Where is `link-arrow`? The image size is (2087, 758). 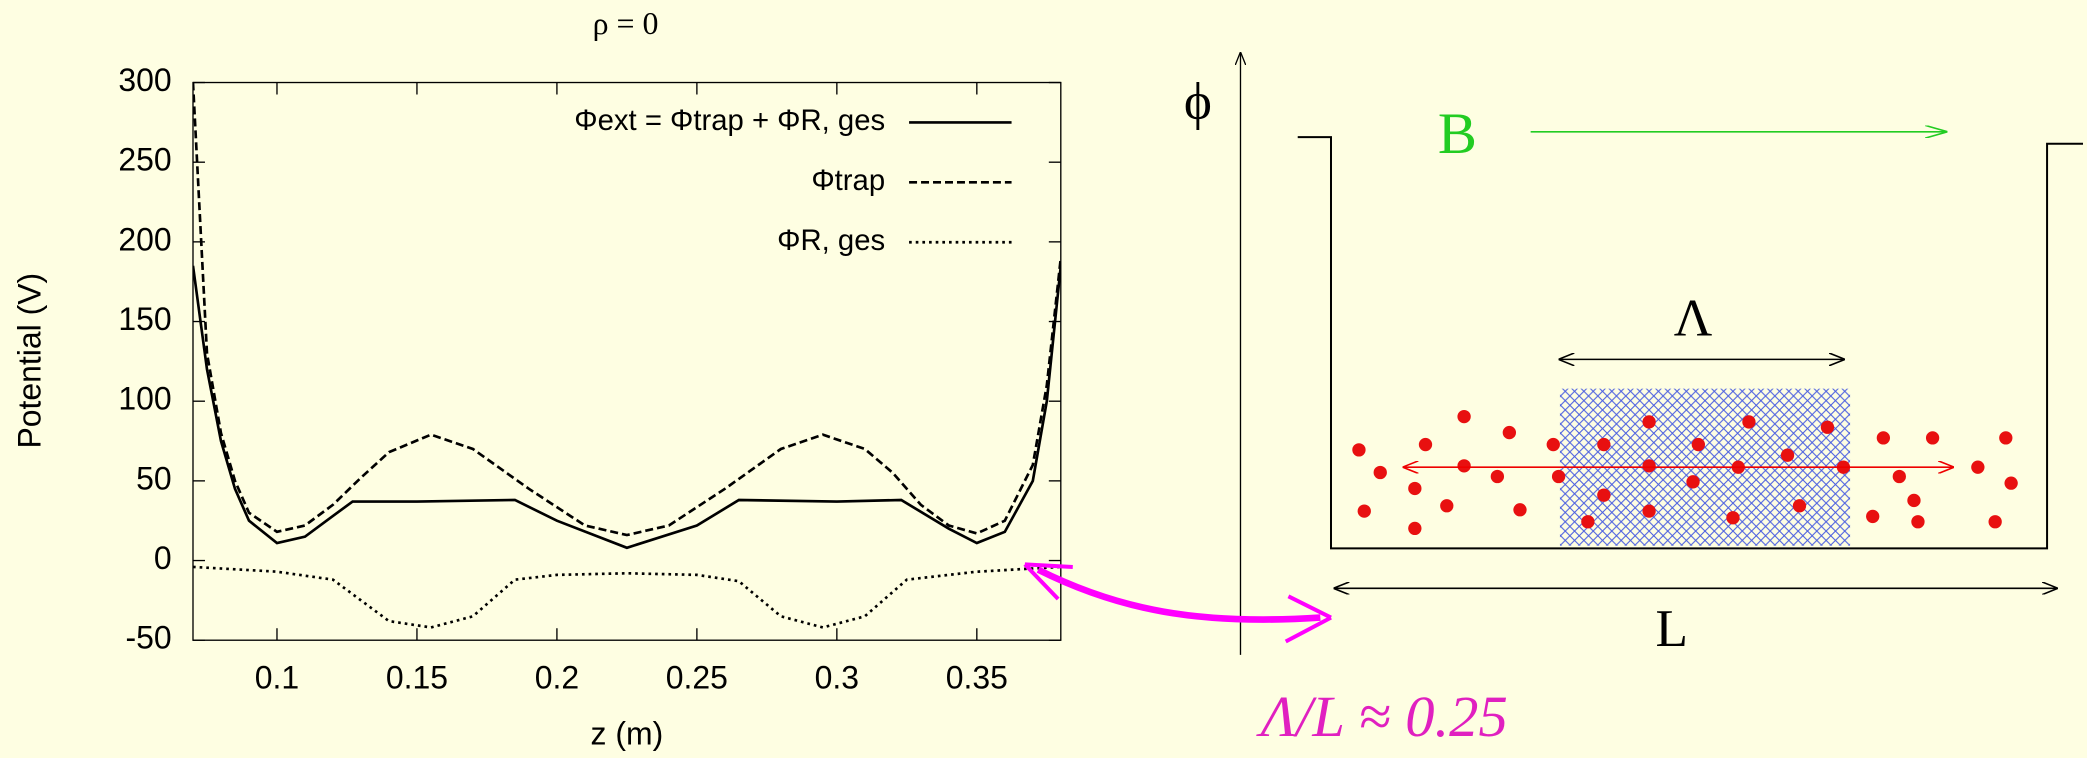
link-arrow is located at coordinates (1178, 594).